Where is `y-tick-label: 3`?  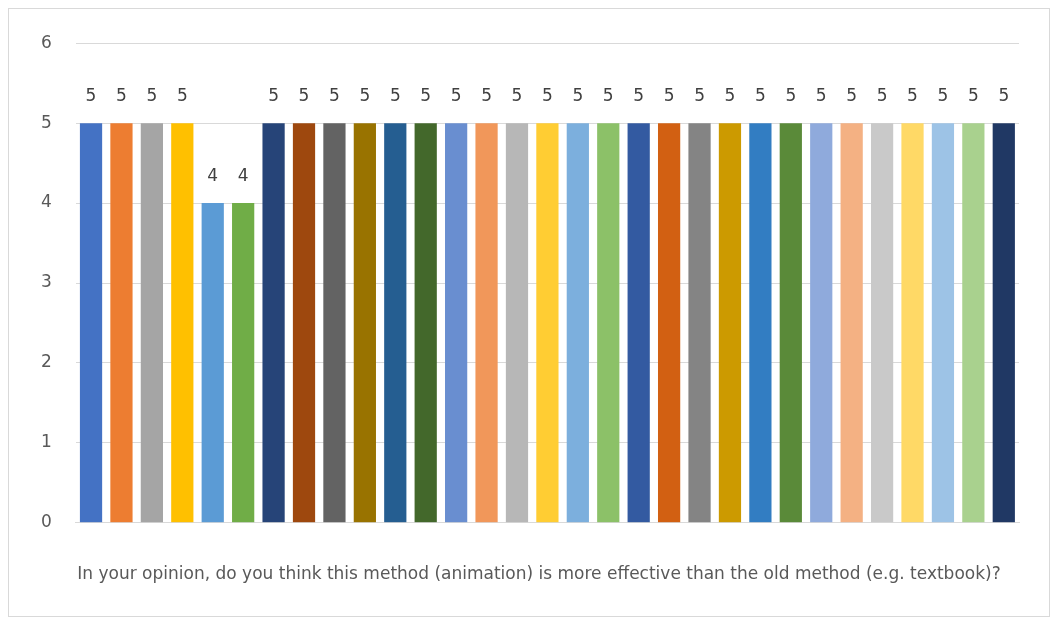
y-tick-label: 3 is located at coordinates (46, 281).